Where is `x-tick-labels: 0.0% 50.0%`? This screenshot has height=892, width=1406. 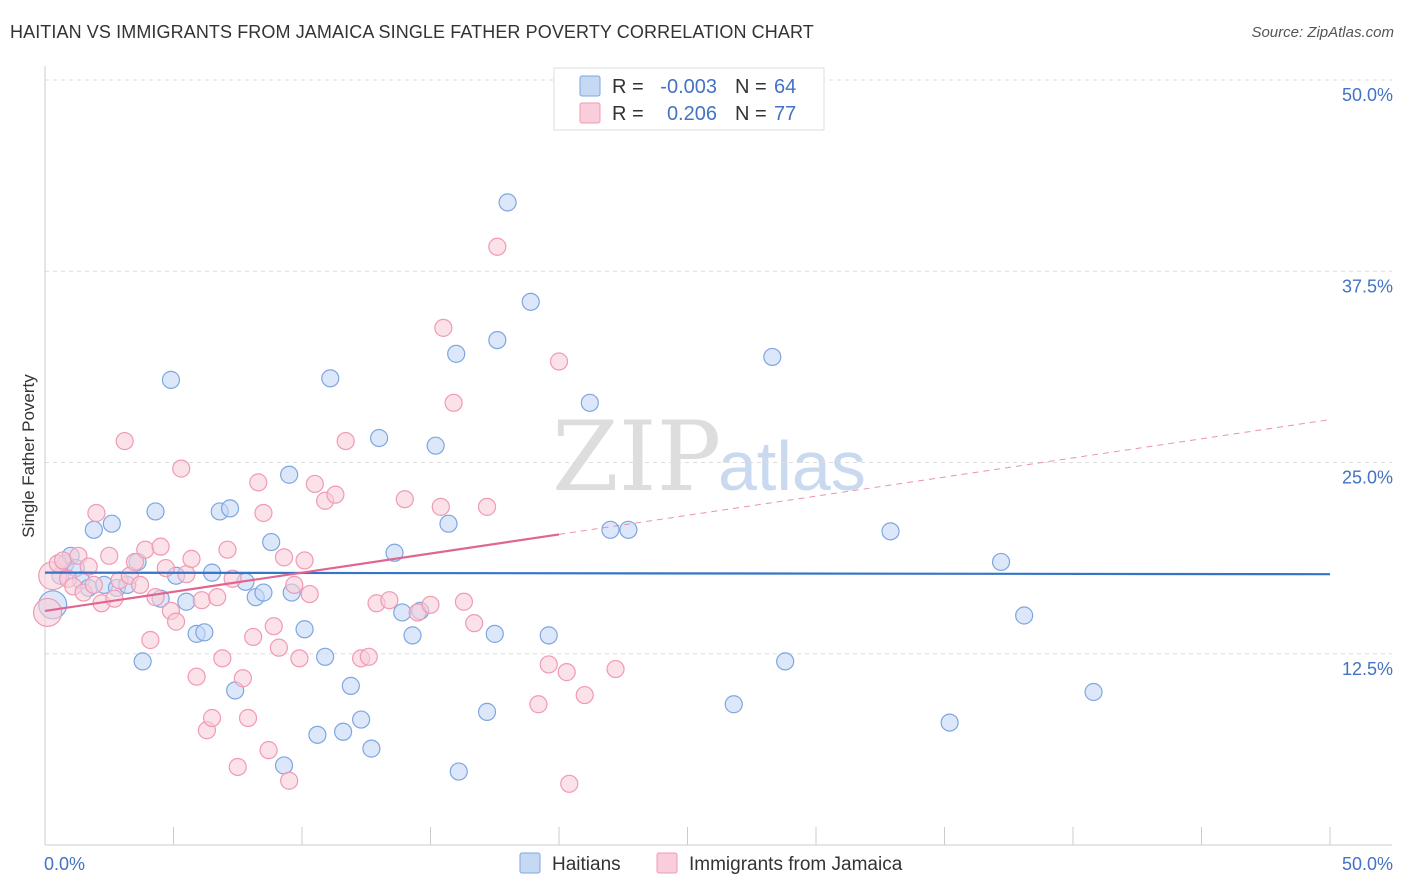
x-tick-labels: 0.0% 50.0% is located at coordinates (718, 864).